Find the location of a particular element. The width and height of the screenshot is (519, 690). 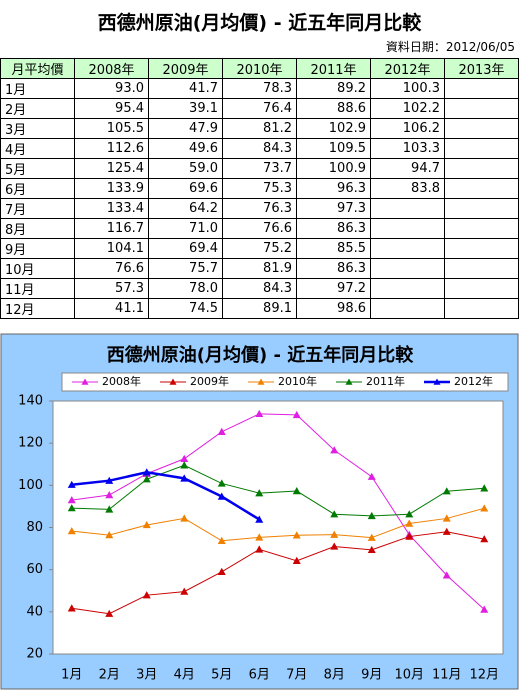

table-cell: 75.7 is located at coordinates (185, 268).